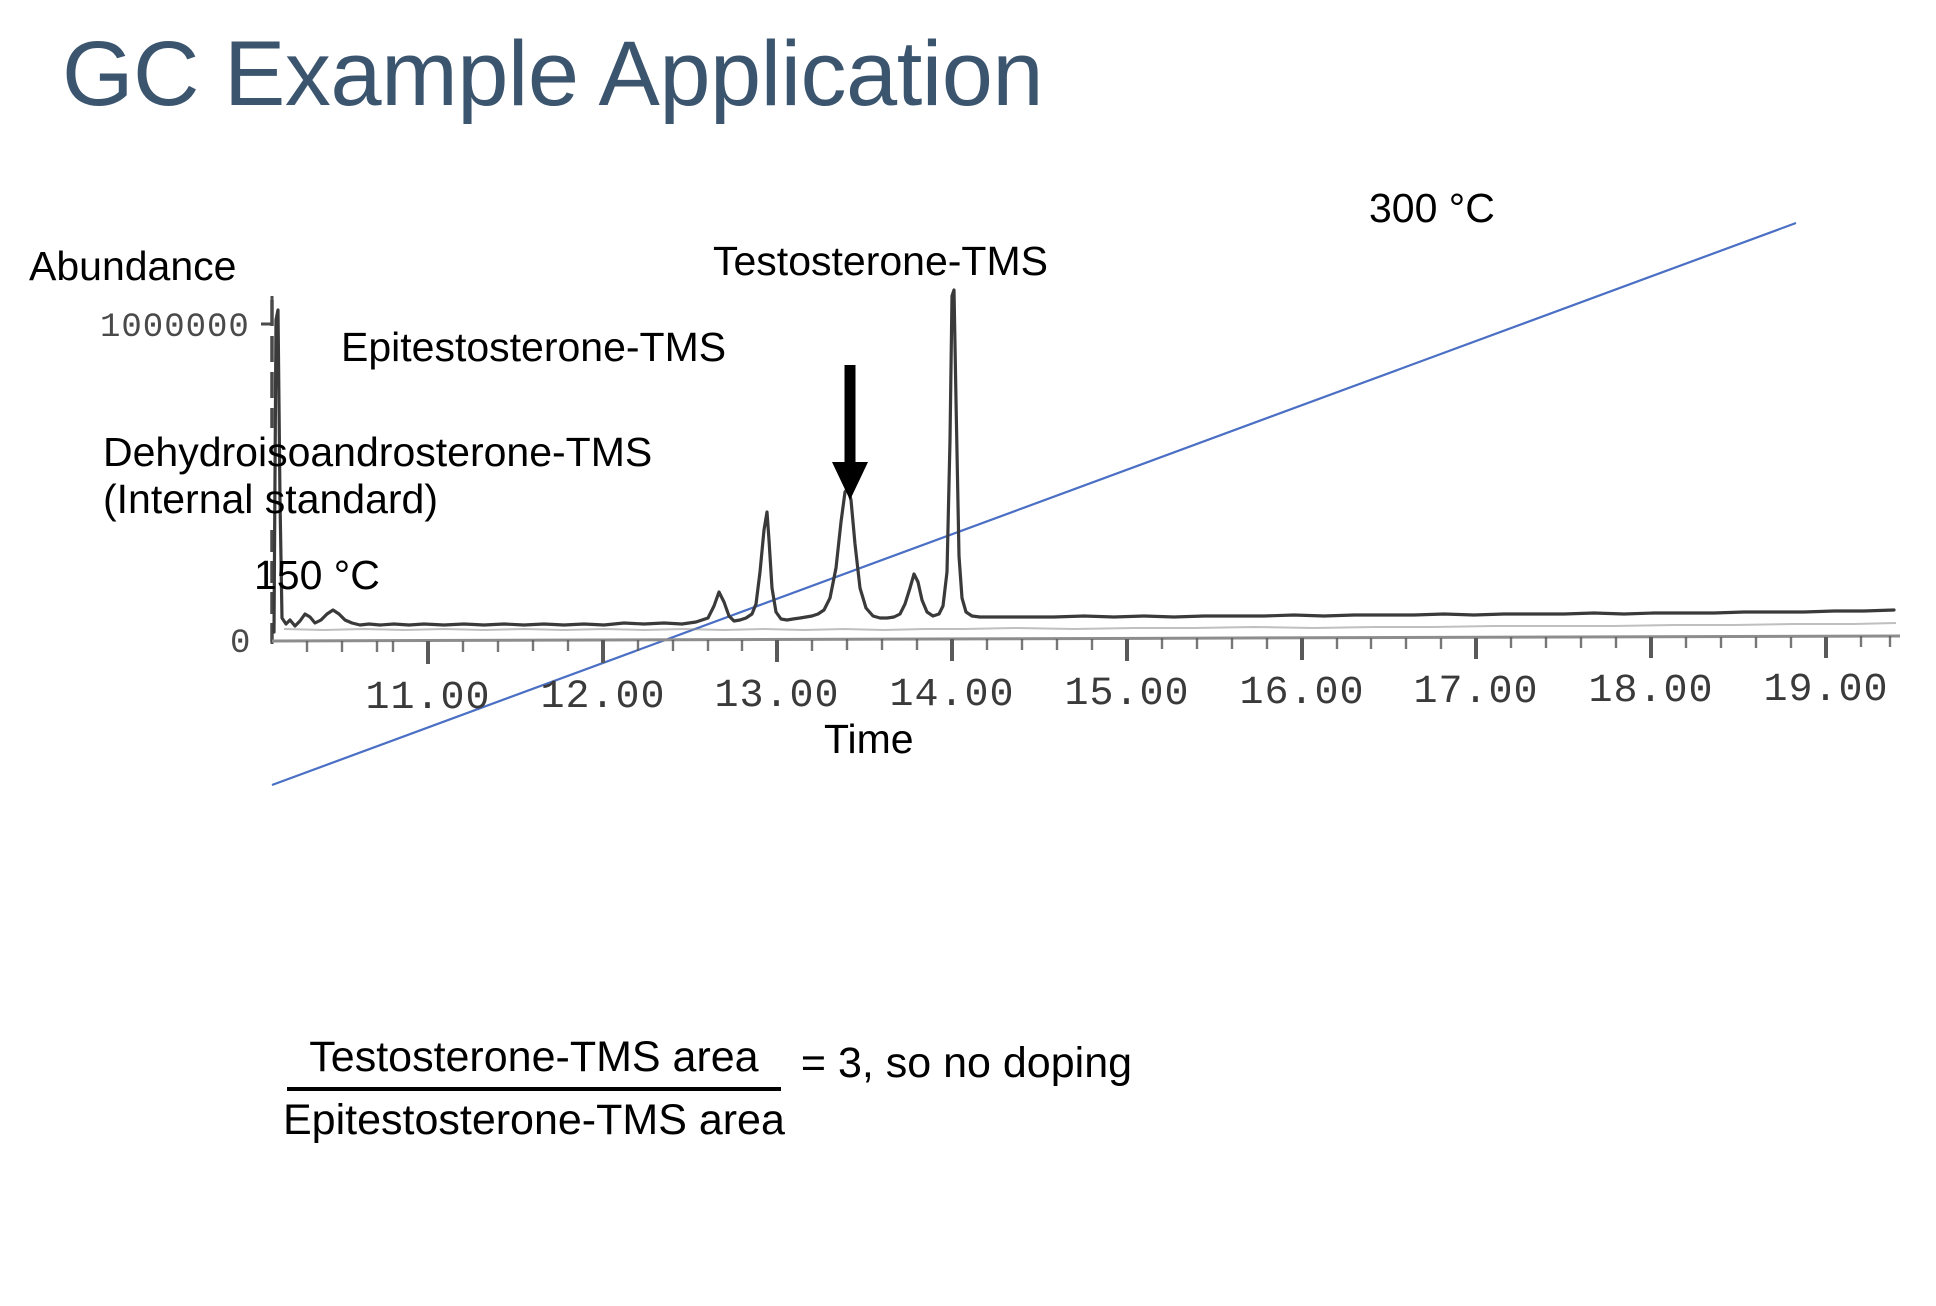 This screenshot has height=1306, width=1936. Describe the element at coordinates (1301, 693) in the screenshot. I see `x-tick-label: 16.00` at that location.